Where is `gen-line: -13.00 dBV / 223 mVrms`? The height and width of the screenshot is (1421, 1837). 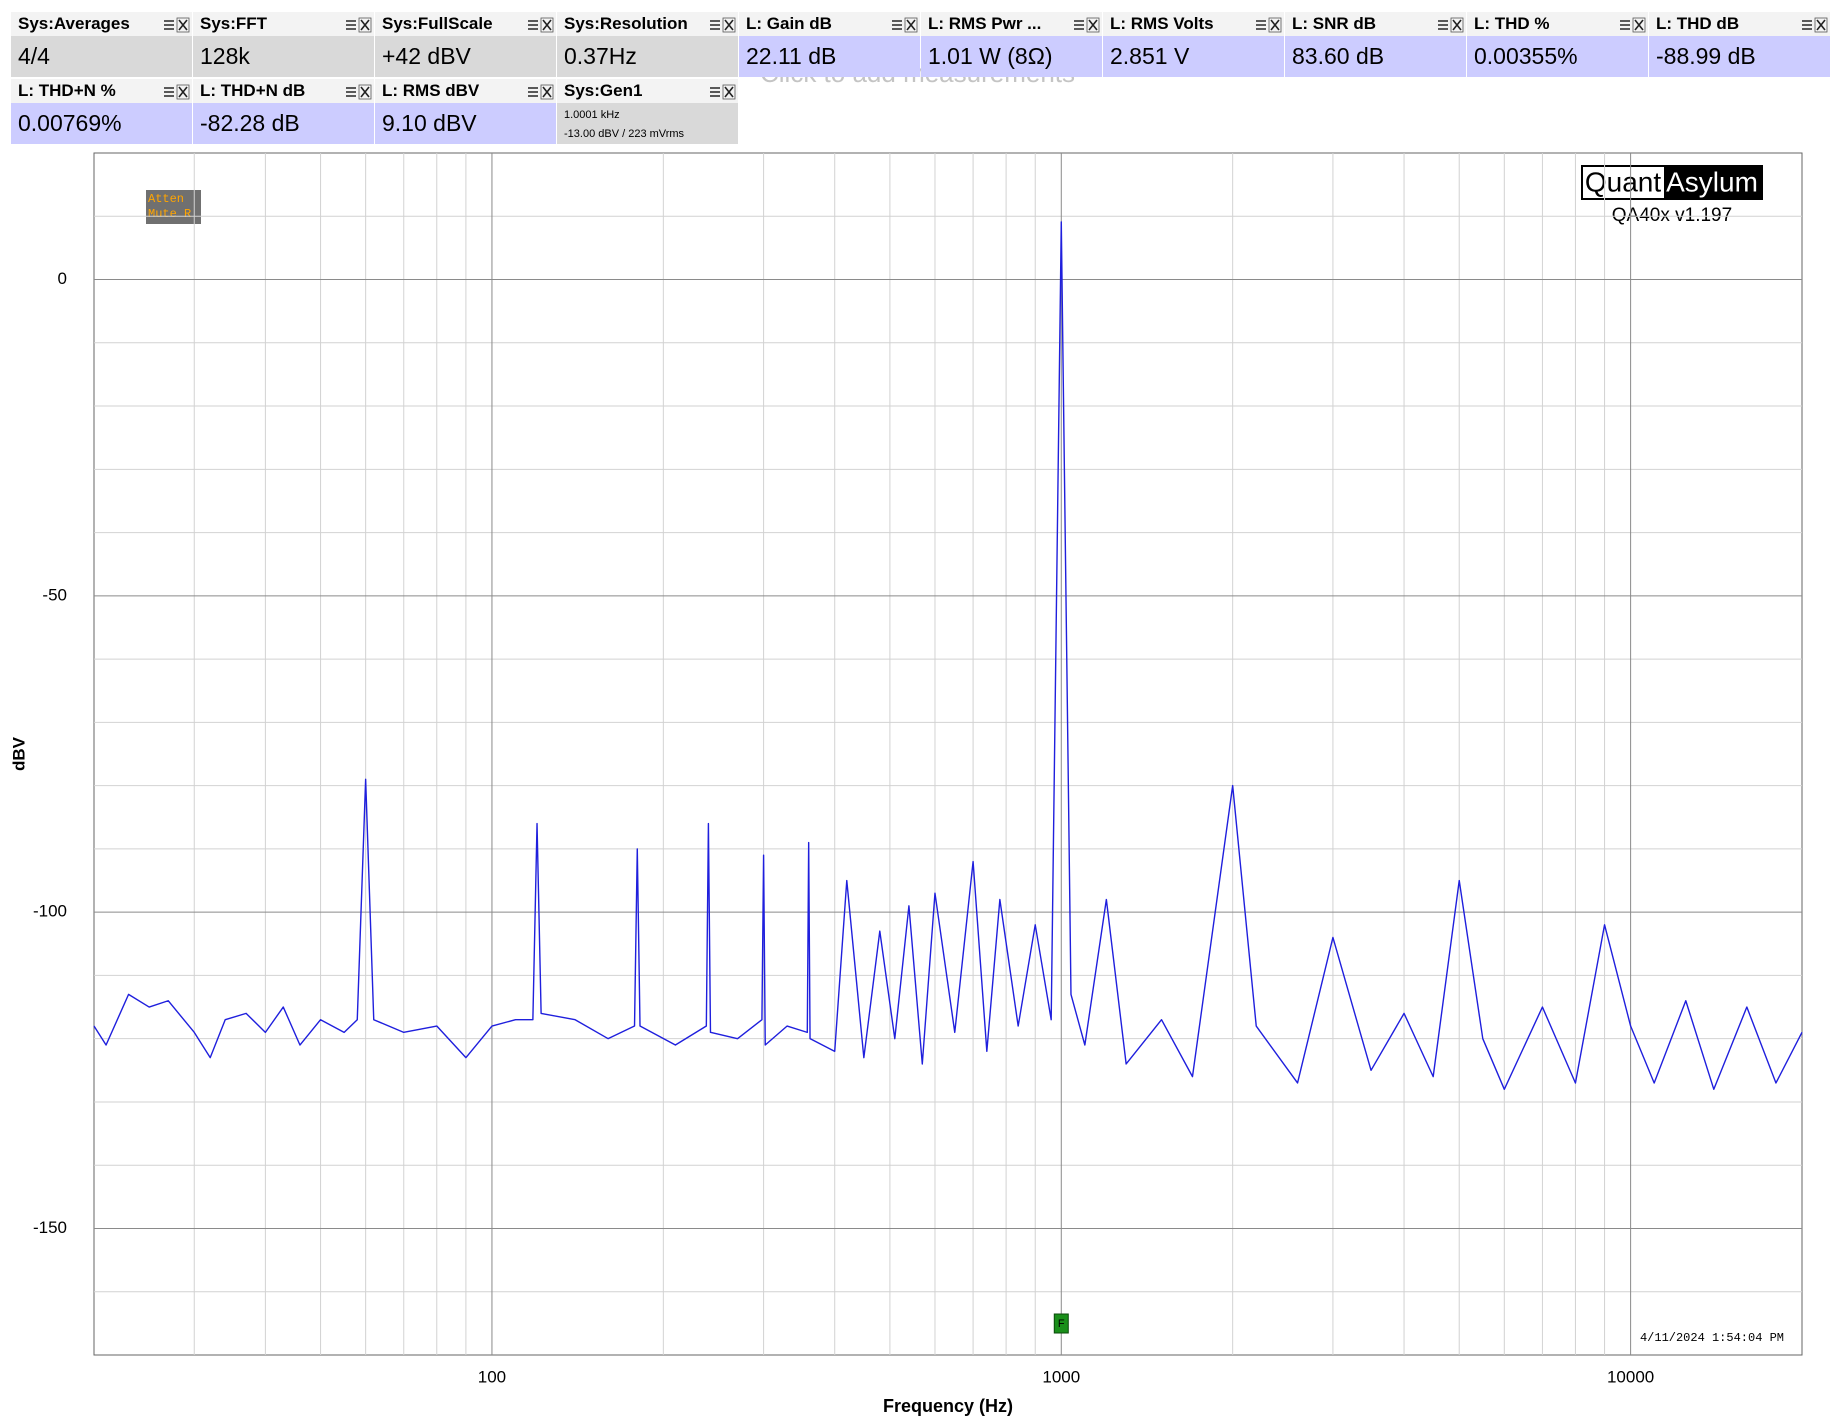
gen-line: -13.00 dBV / 223 mVrms is located at coordinates (624, 134).